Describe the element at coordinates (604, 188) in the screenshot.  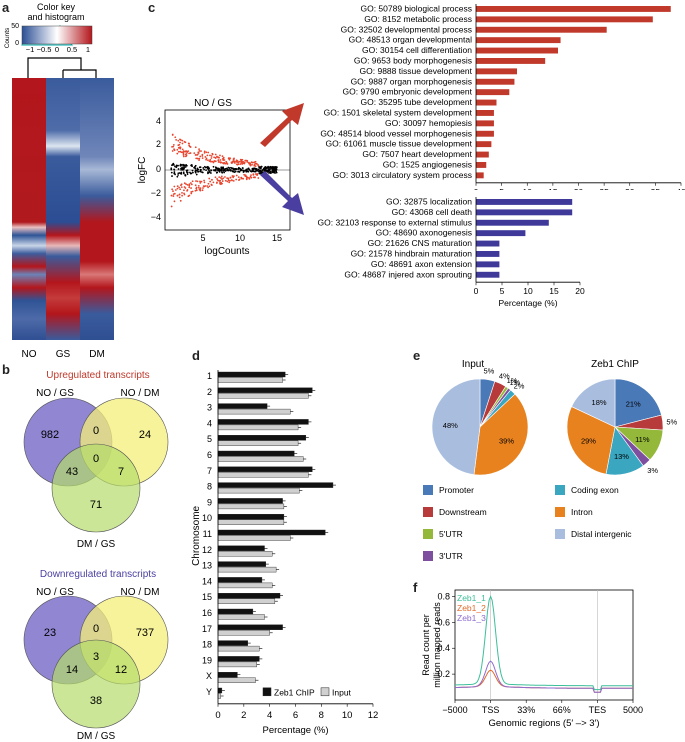
I see `x-tick-label: 25` at that location.